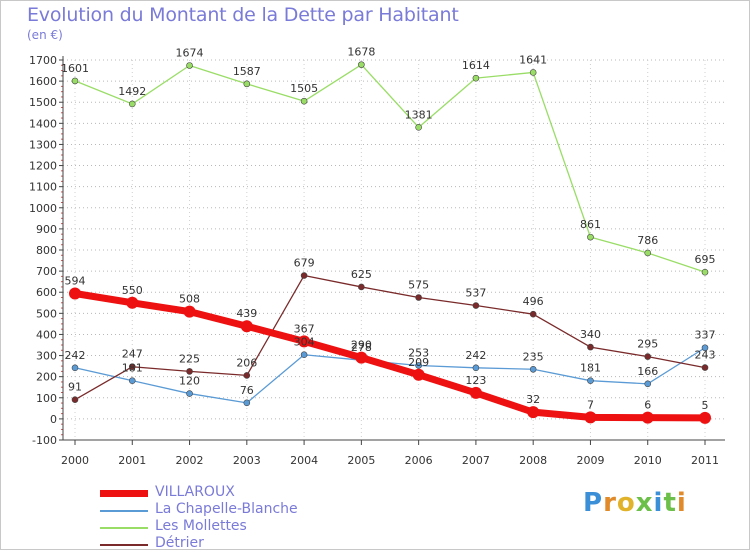  I want to click on x-tick-label: 2006, so click(419, 460).